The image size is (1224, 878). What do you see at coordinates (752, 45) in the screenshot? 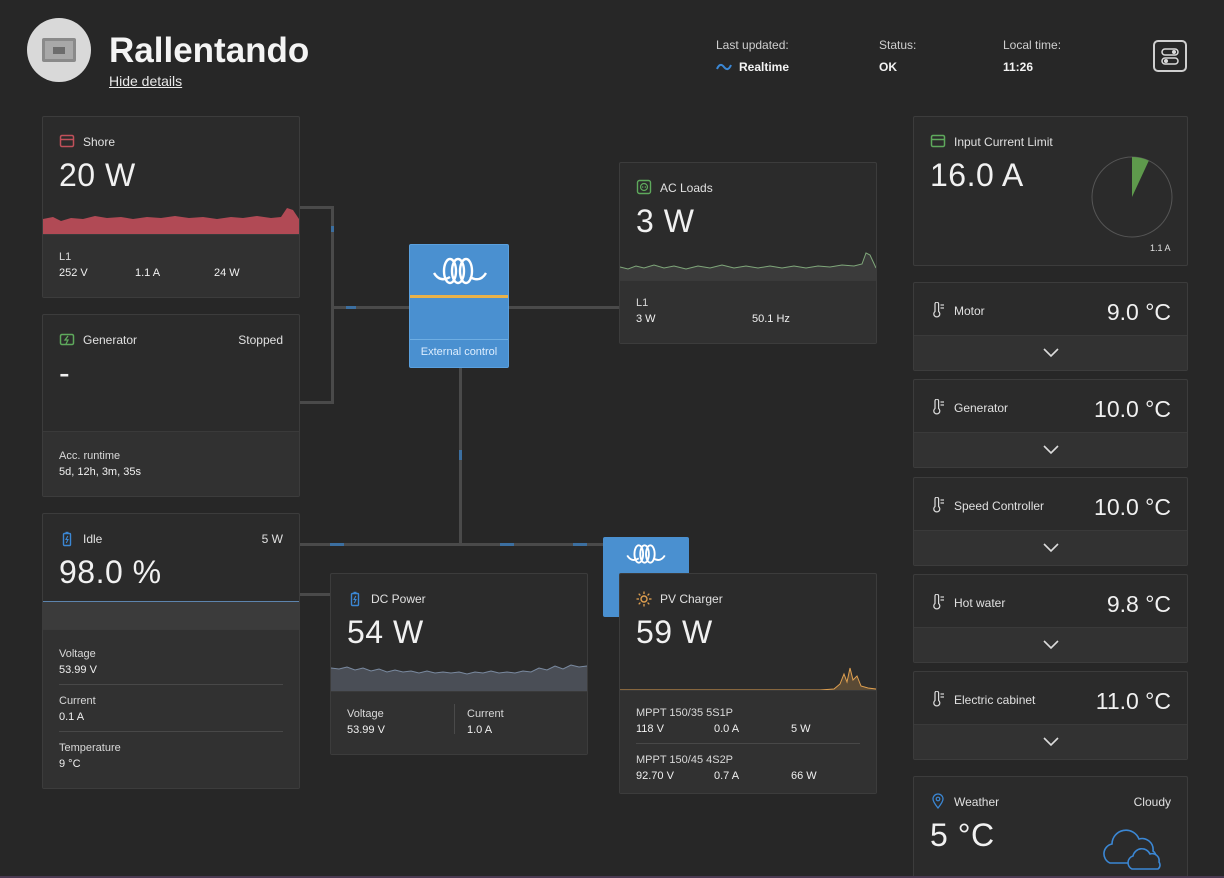
I see `last-updated-label: Last updated:` at bounding box center [752, 45].